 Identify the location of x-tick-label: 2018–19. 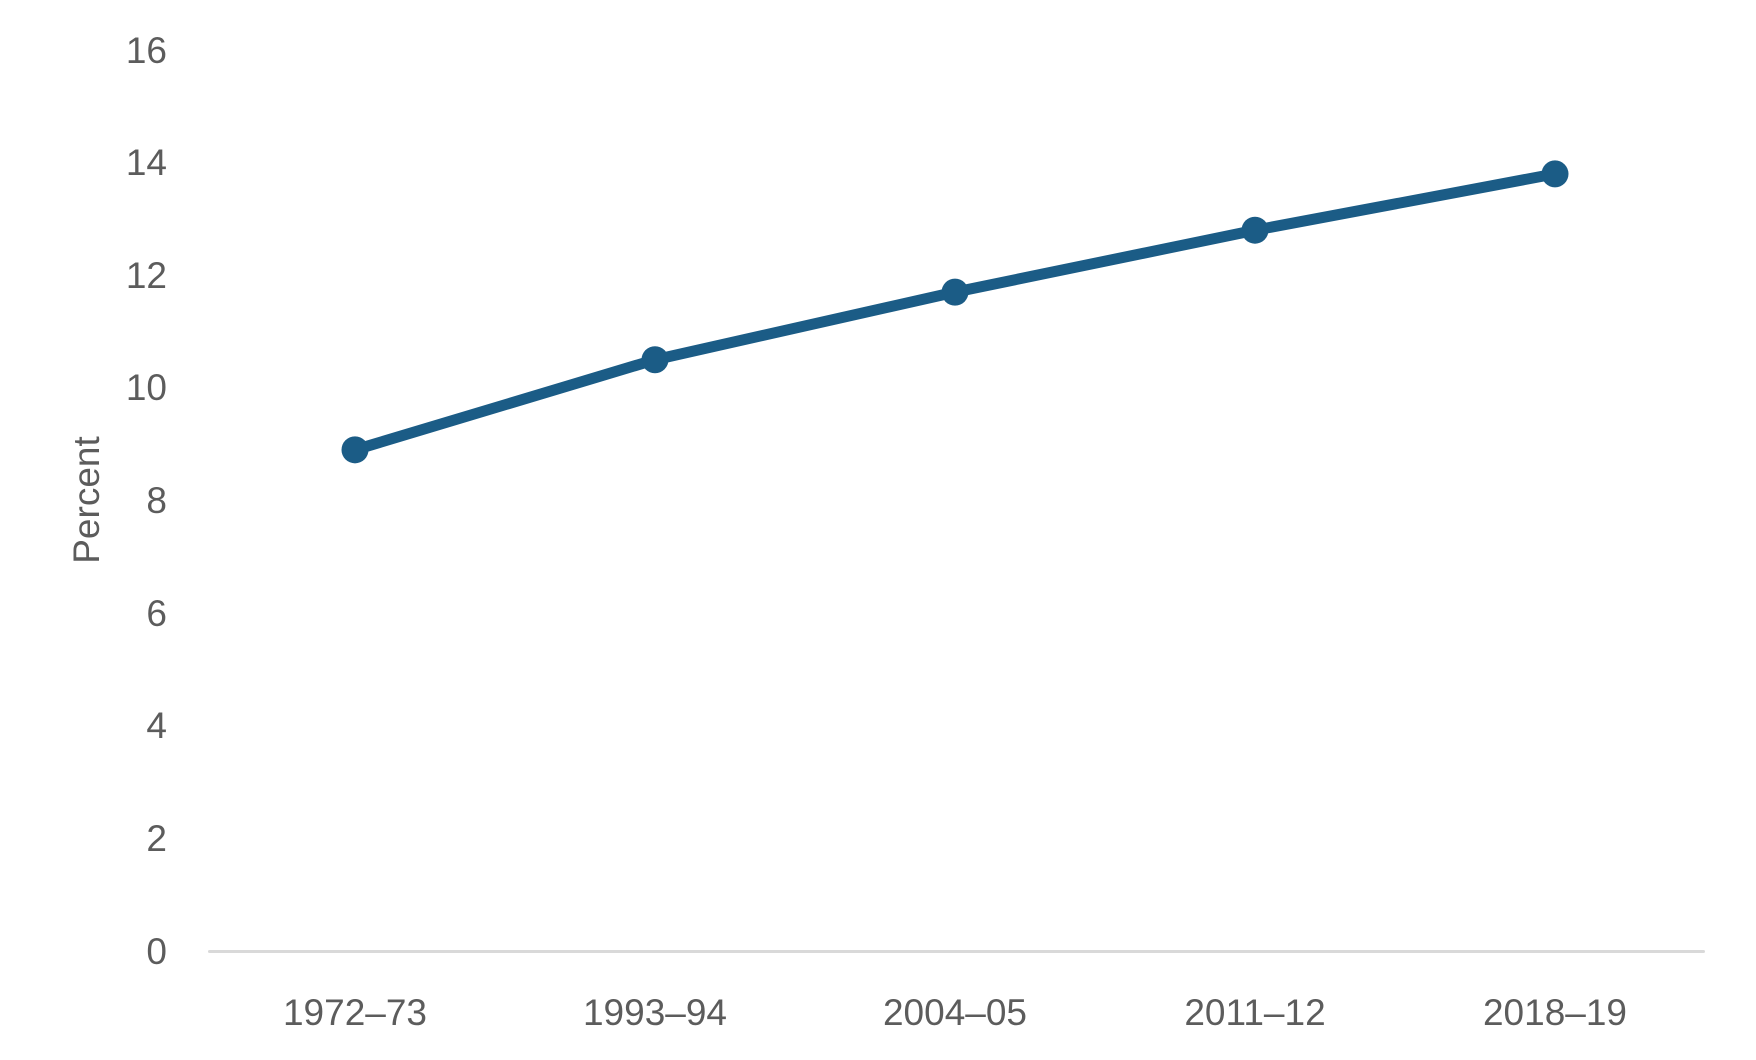
(1555, 1012).